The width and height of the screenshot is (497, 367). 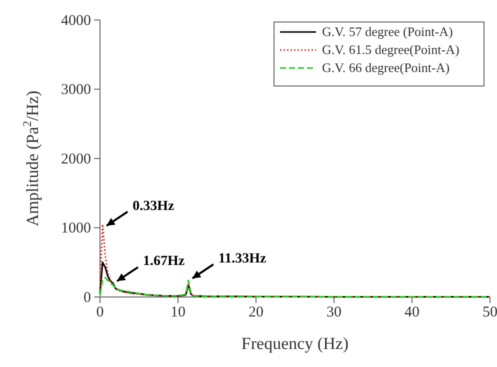 What do you see at coordinates (164, 262) in the screenshot?
I see `annotation: 1.67Hz` at bounding box center [164, 262].